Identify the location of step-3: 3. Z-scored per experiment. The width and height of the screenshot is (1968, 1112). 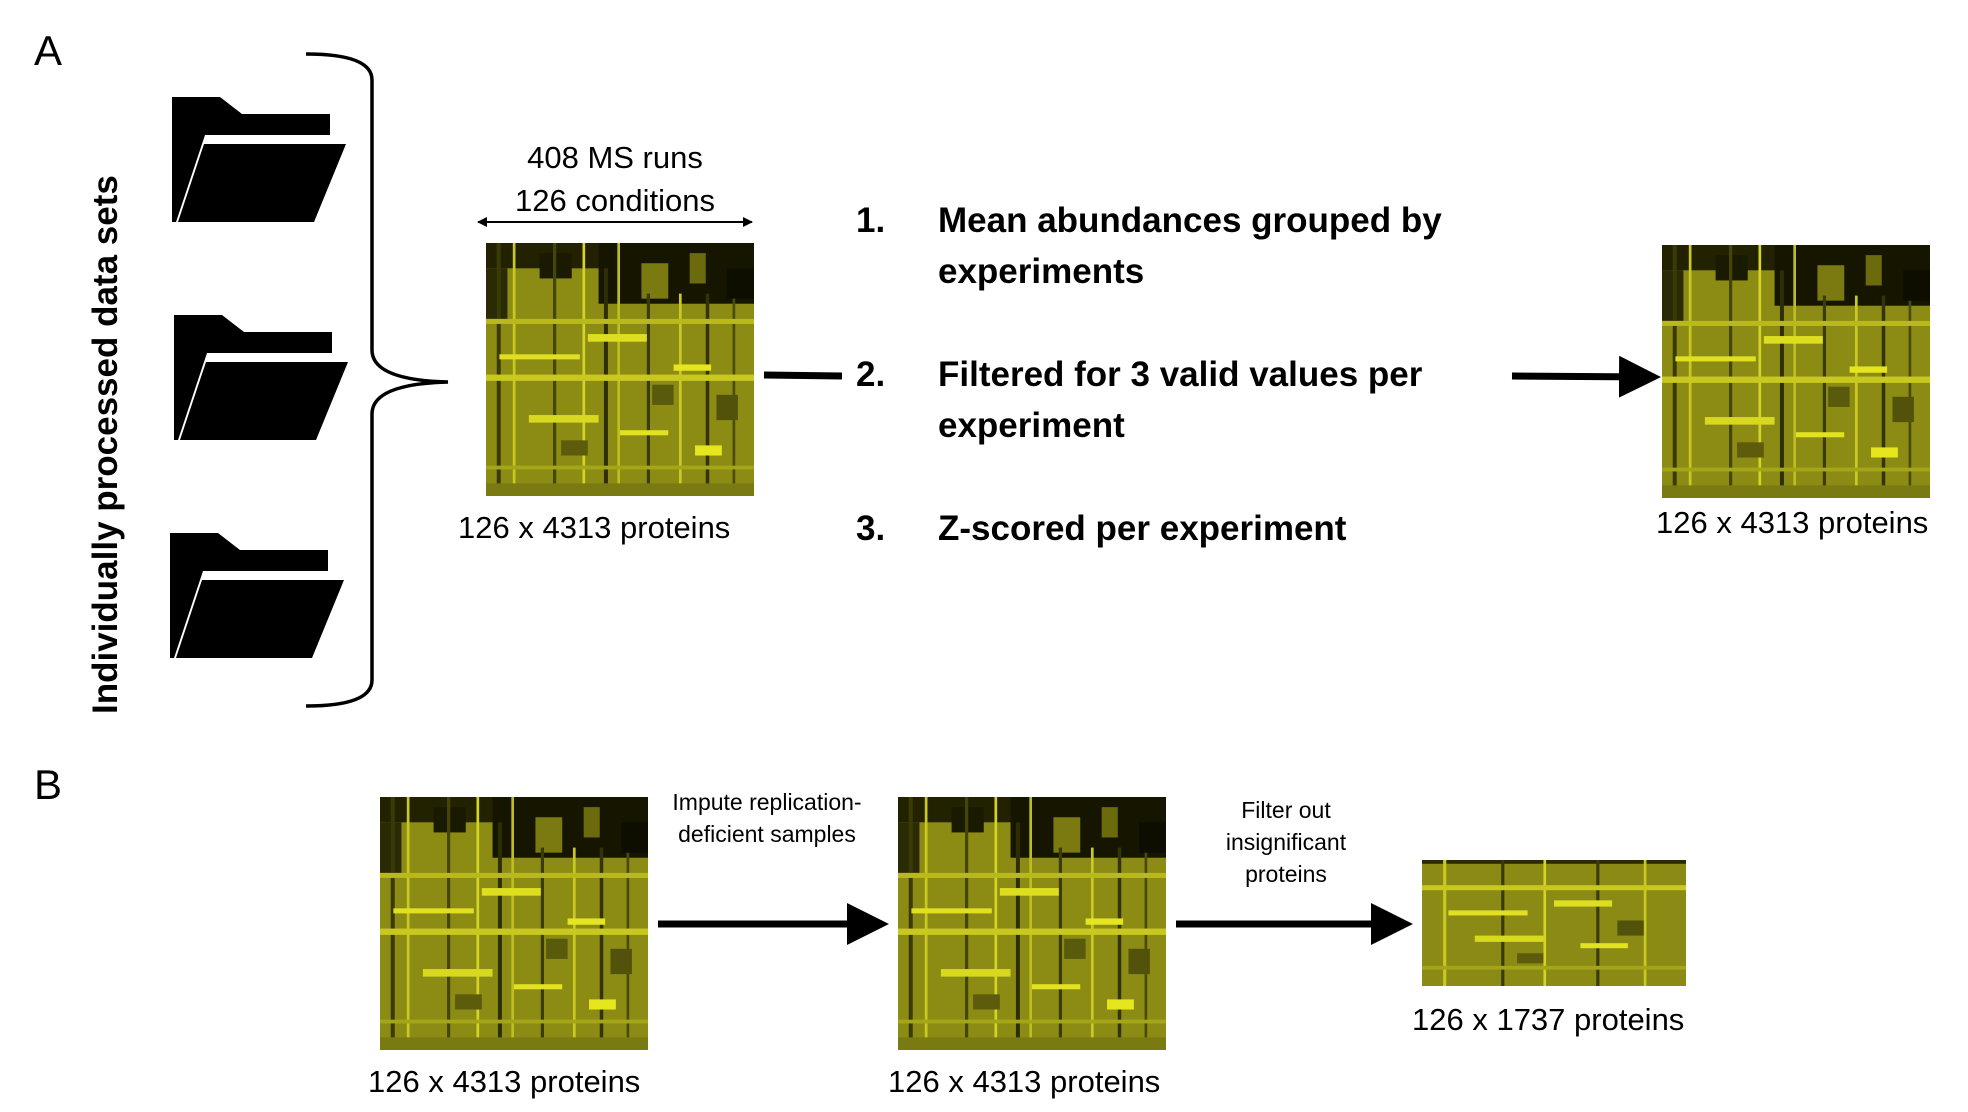
(1166, 534).